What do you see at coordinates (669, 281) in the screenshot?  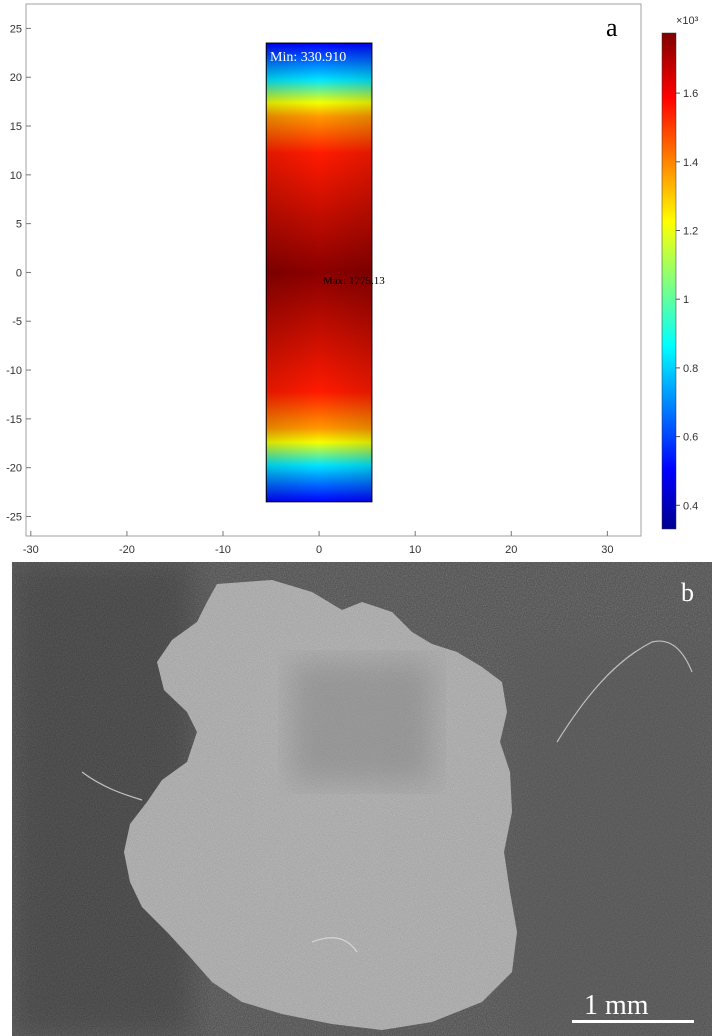 I see `colorbar` at bounding box center [669, 281].